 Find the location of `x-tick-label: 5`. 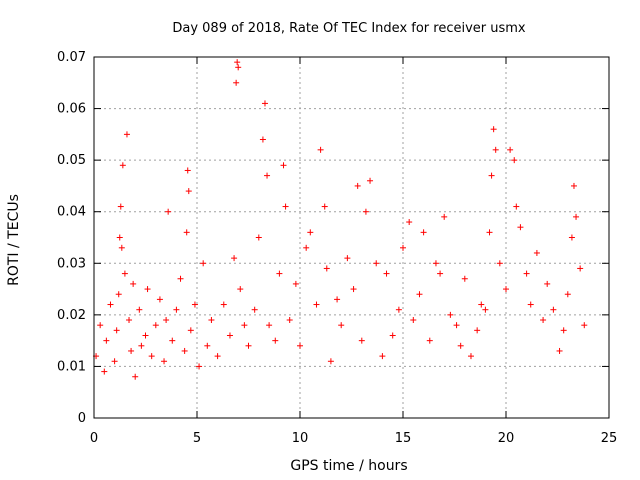

x-tick-label: 5 is located at coordinates (197, 438).